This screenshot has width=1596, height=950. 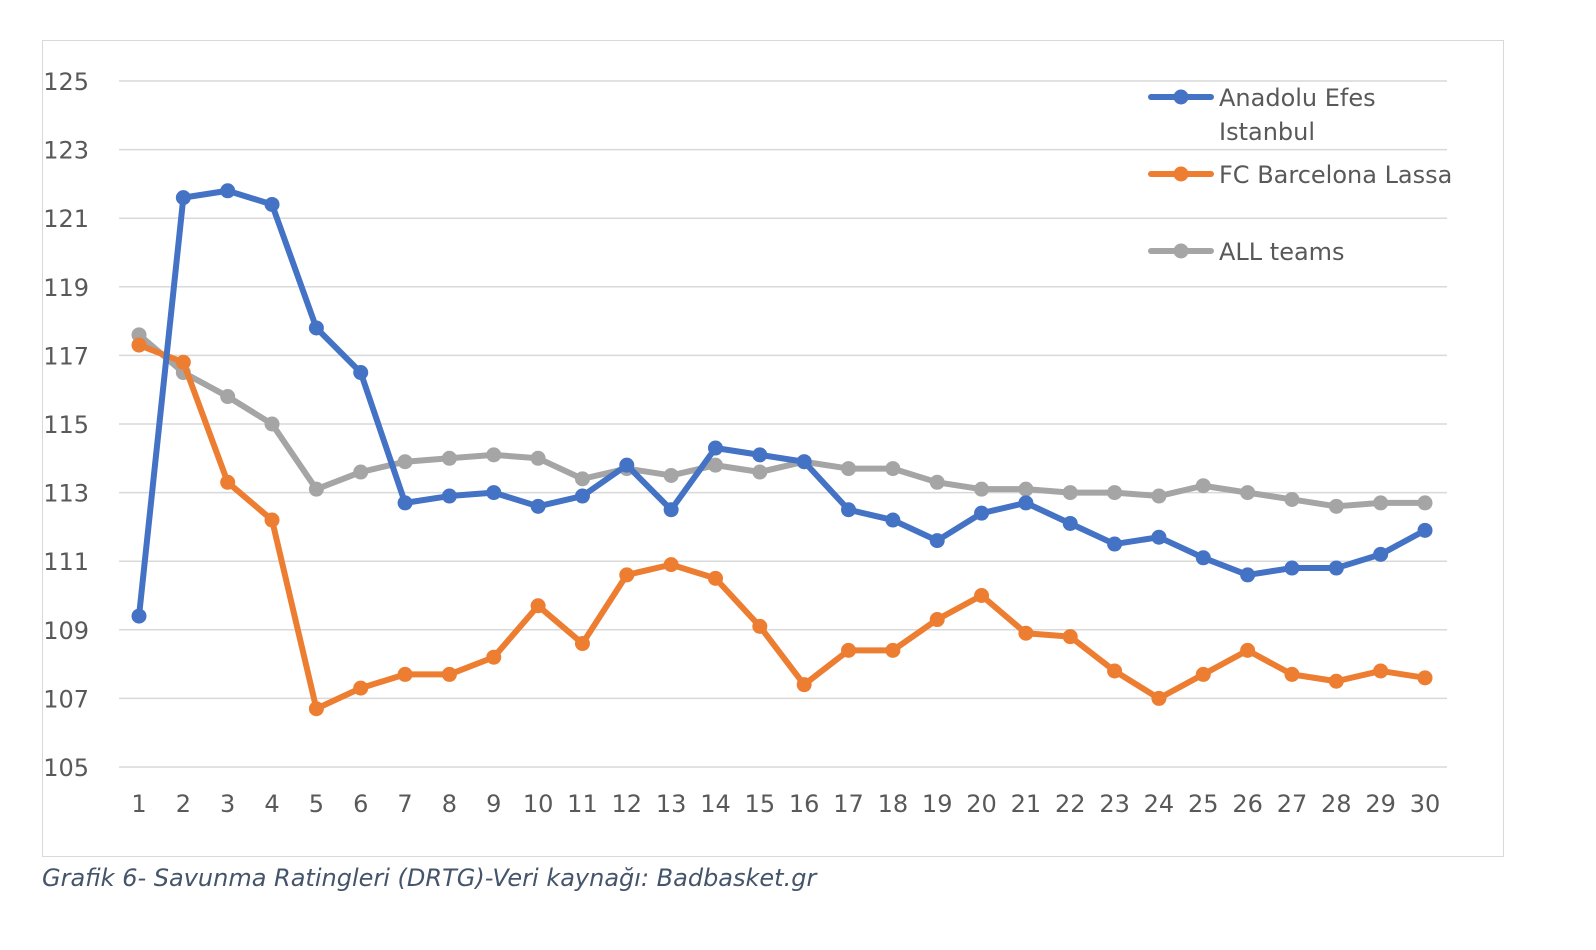 I want to click on x-tick-label: 6, so click(x=360, y=804).